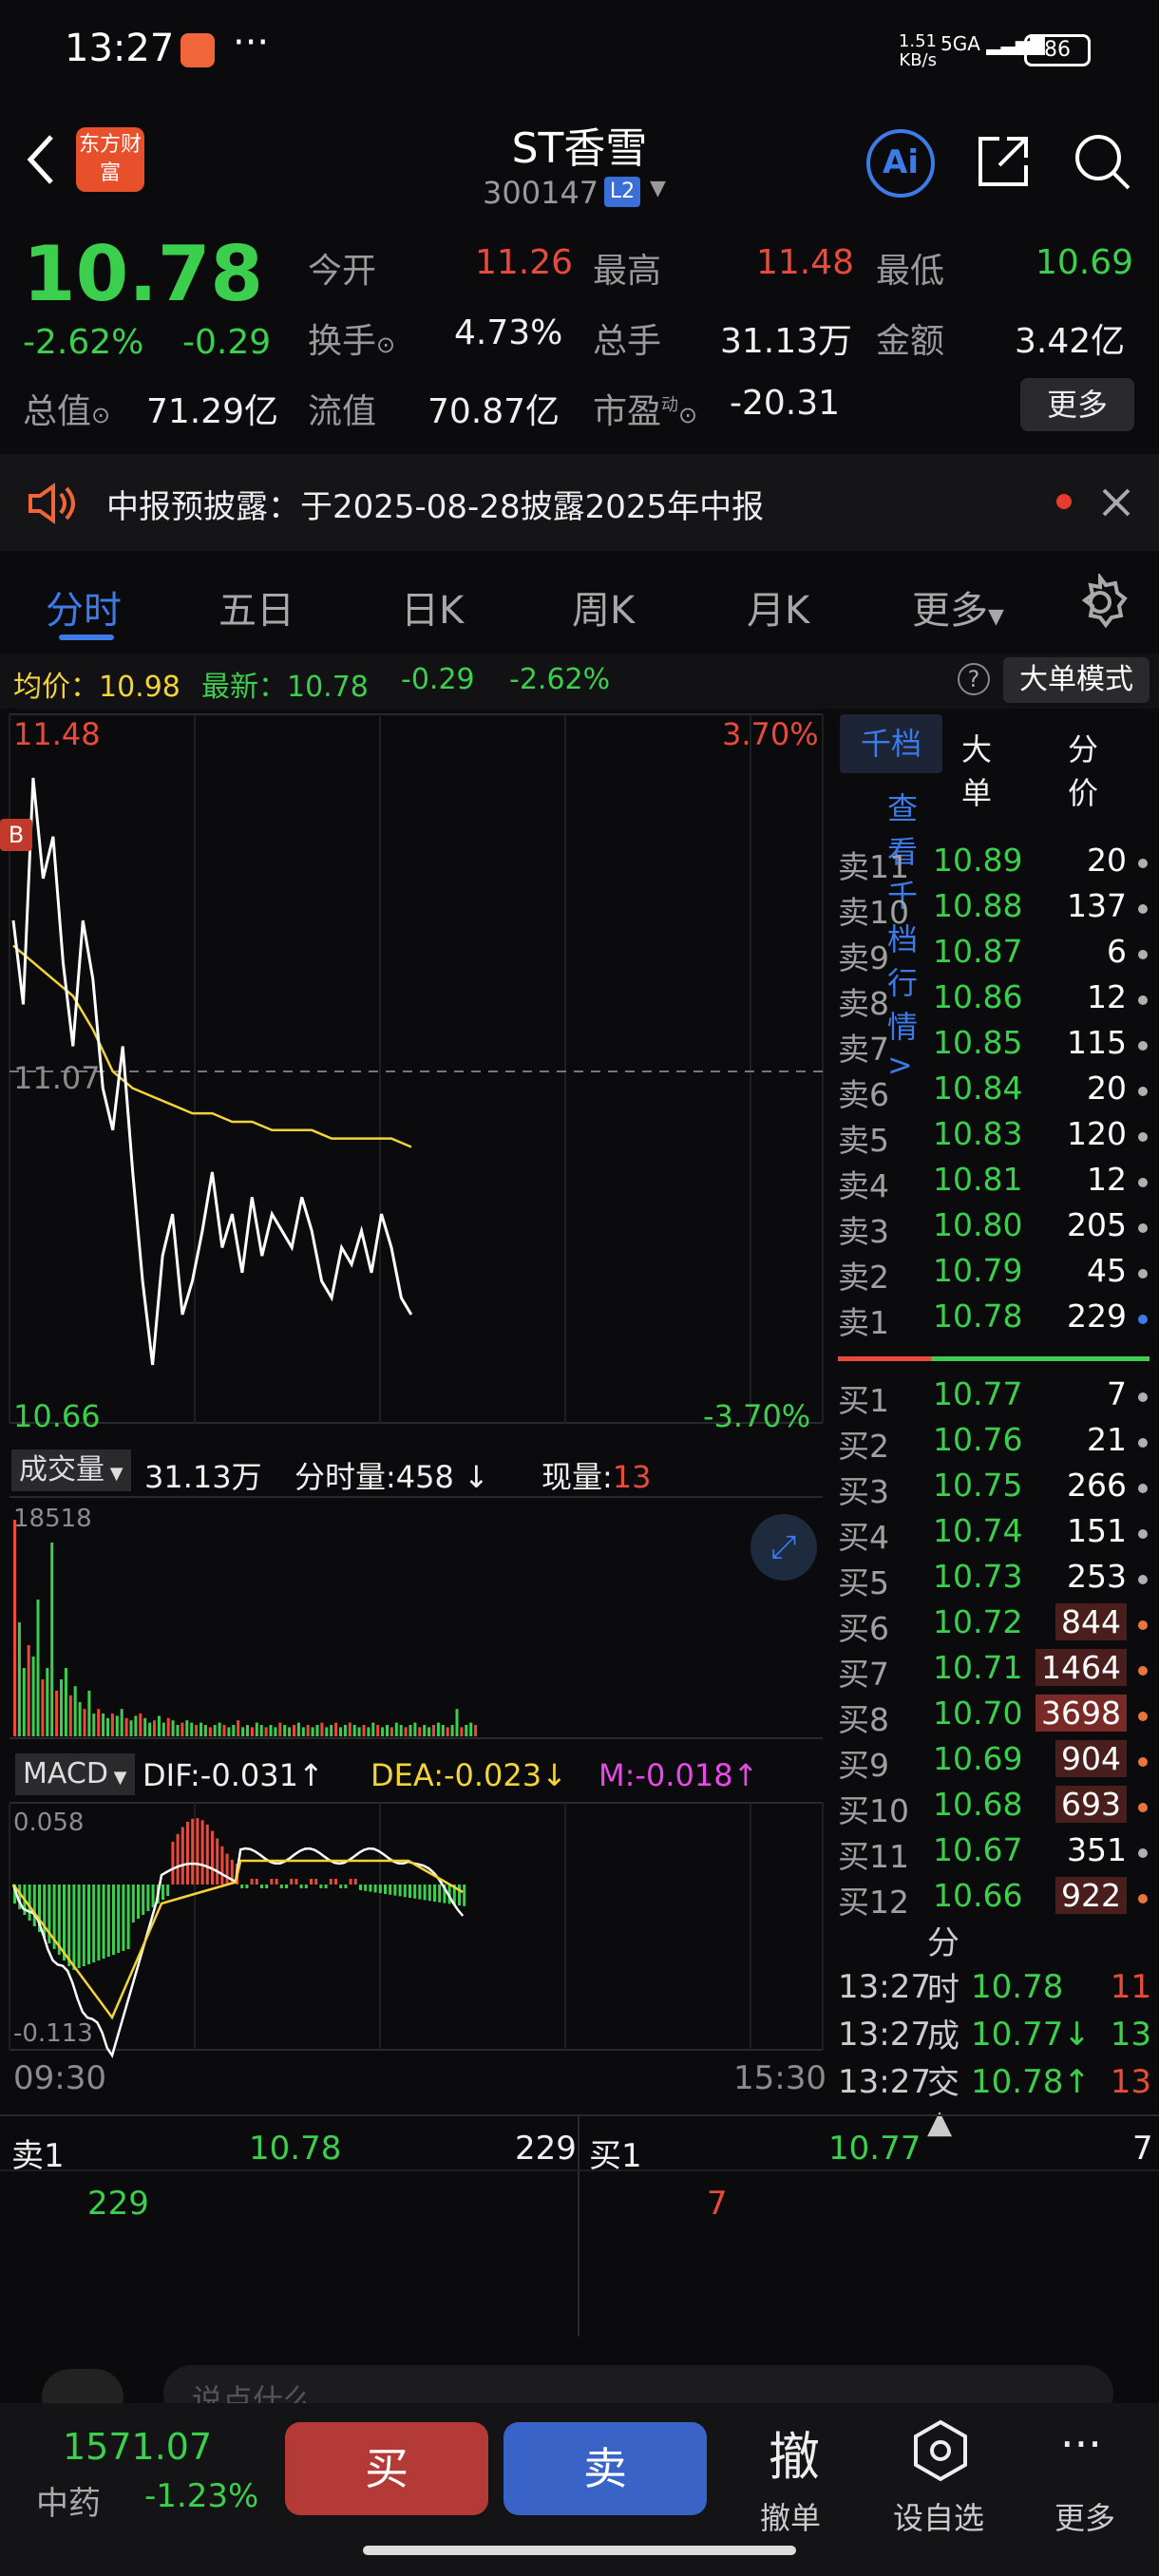  Describe the element at coordinates (238, 1952) in the screenshot. I see `dif-line` at that location.